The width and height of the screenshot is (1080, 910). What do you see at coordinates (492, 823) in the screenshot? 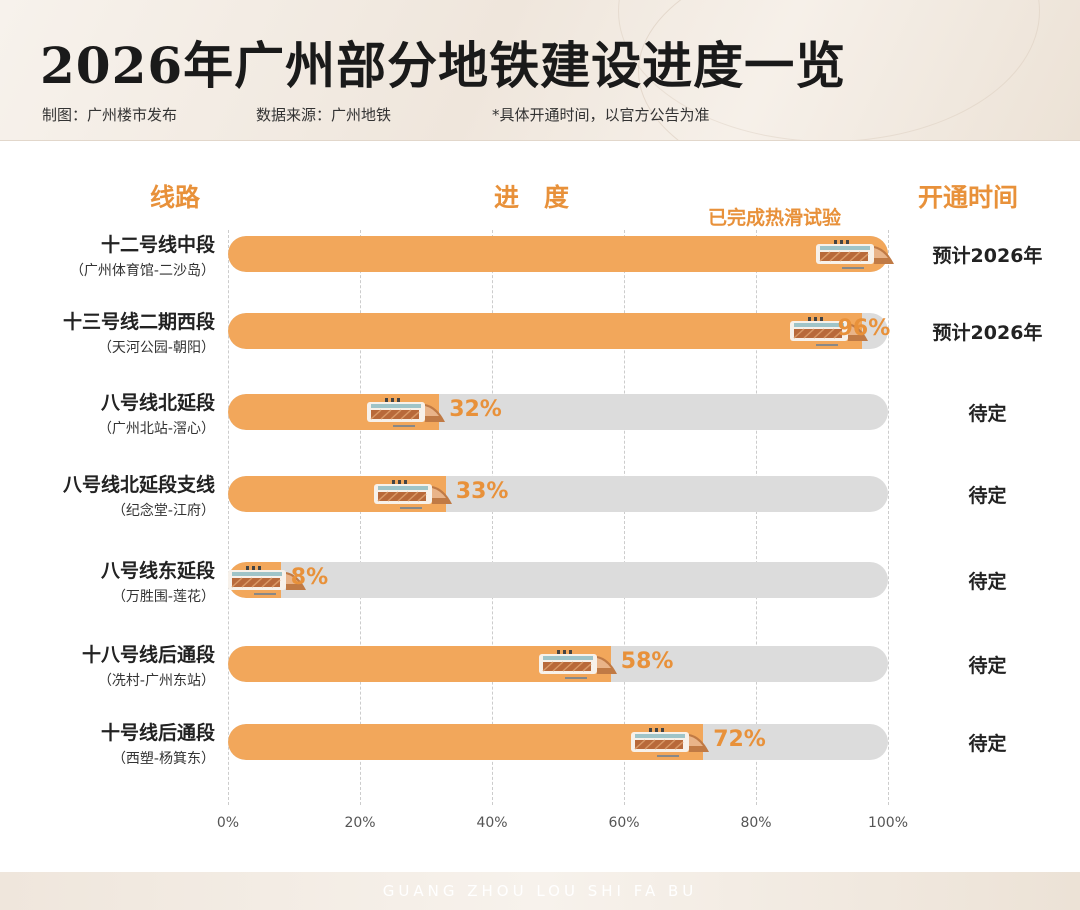
I see `x-tick-label: 40%` at bounding box center [492, 823].